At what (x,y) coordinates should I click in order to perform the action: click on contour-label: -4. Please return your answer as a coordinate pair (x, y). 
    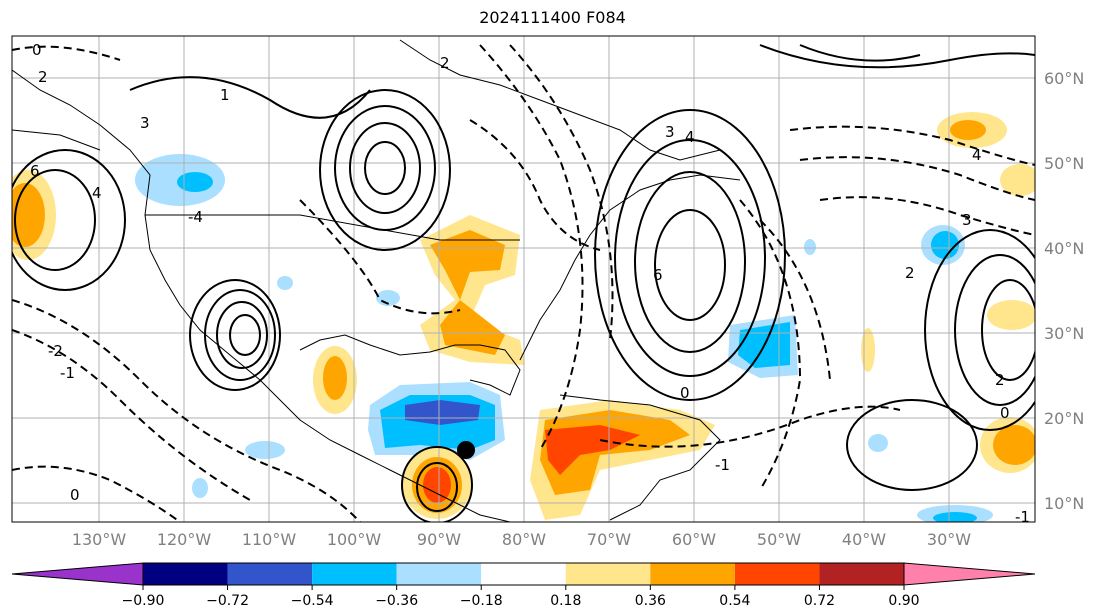
    Looking at the image, I should click on (195, 217).